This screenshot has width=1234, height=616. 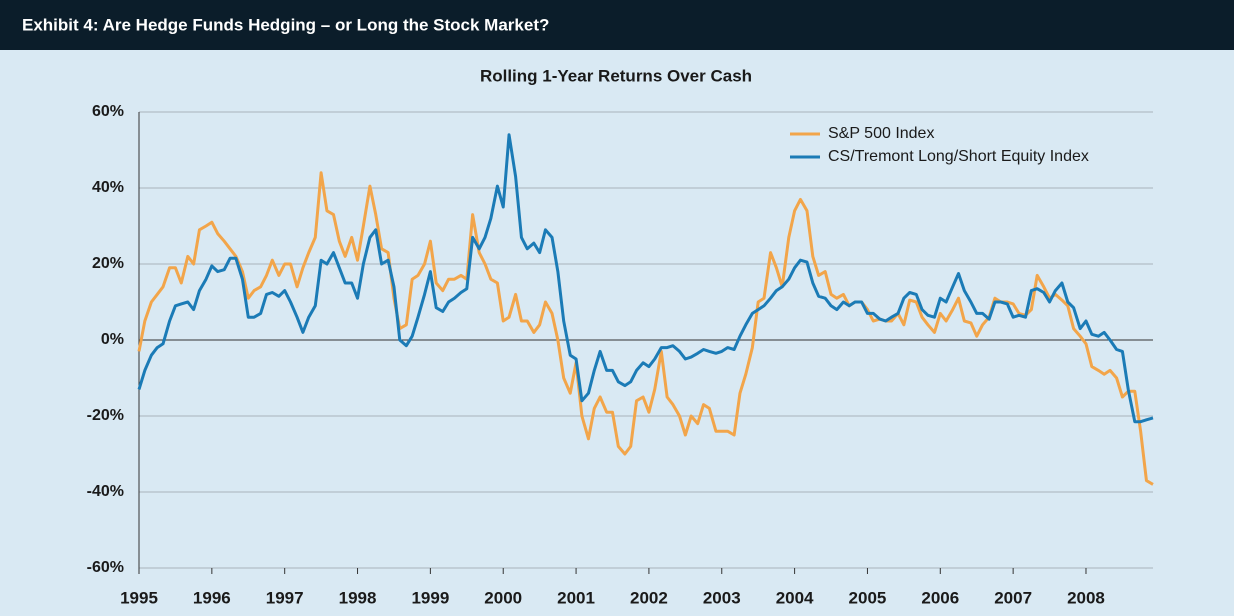 What do you see at coordinates (108, 111) in the screenshot?
I see `y-tick-label: 60%` at bounding box center [108, 111].